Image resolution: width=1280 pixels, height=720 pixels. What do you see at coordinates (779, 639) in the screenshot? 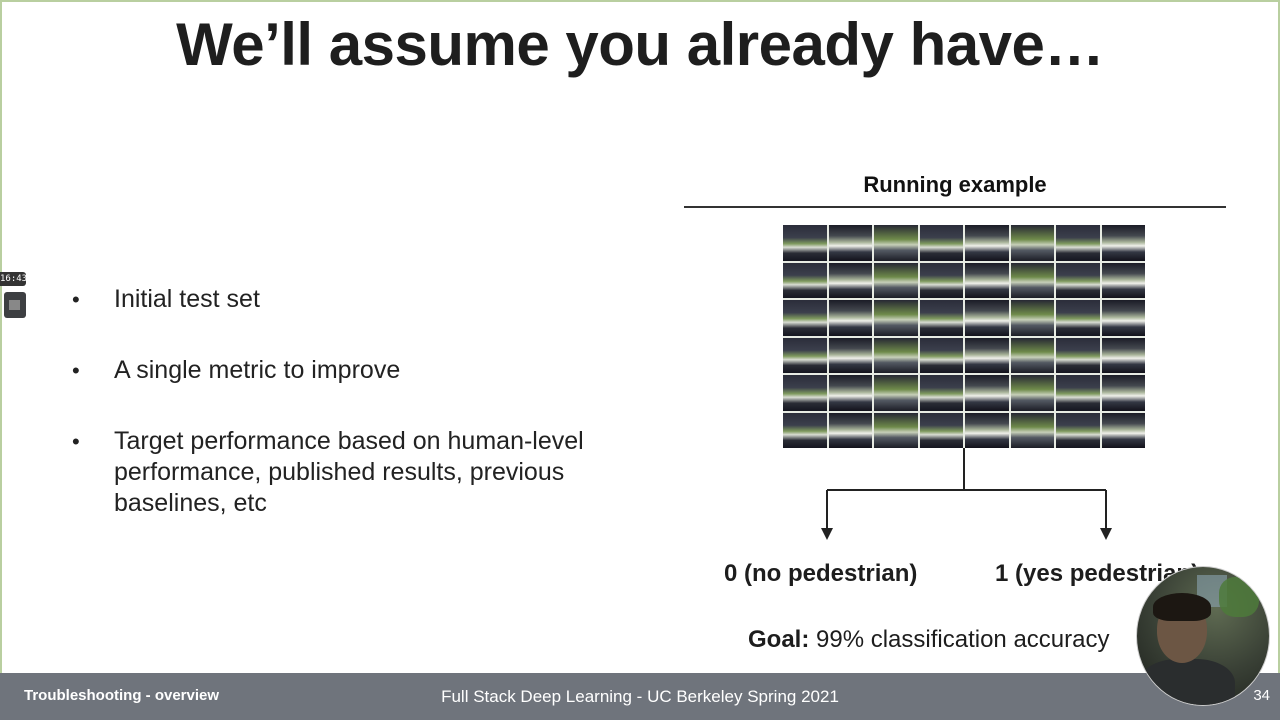
I see `goal-label: Goal:` at bounding box center [779, 639].